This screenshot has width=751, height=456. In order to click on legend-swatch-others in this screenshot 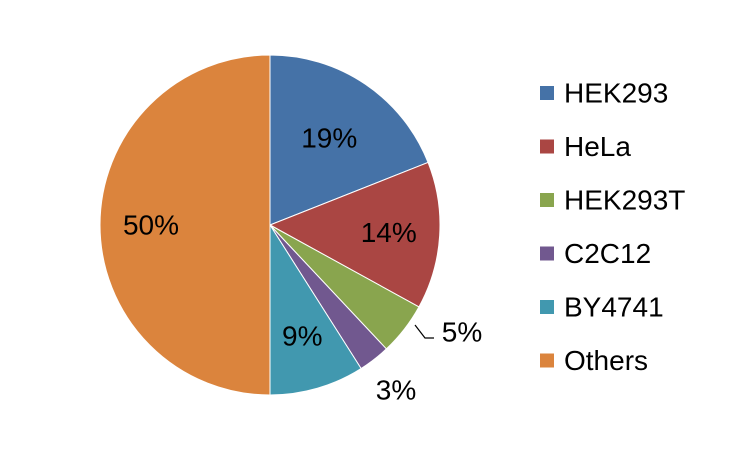, I will do `click(547, 360)`.